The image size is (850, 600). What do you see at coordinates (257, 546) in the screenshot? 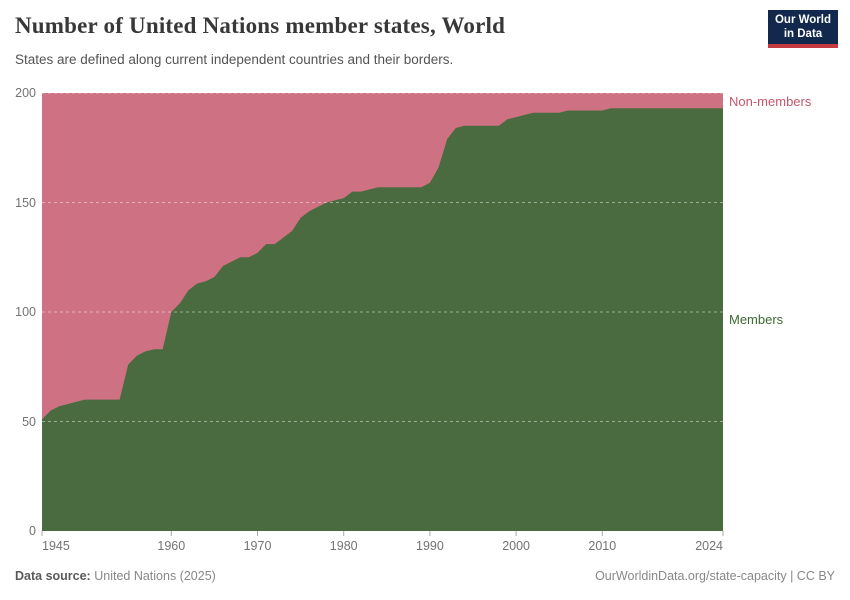
I see `x-axis-label: 1970` at bounding box center [257, 546].